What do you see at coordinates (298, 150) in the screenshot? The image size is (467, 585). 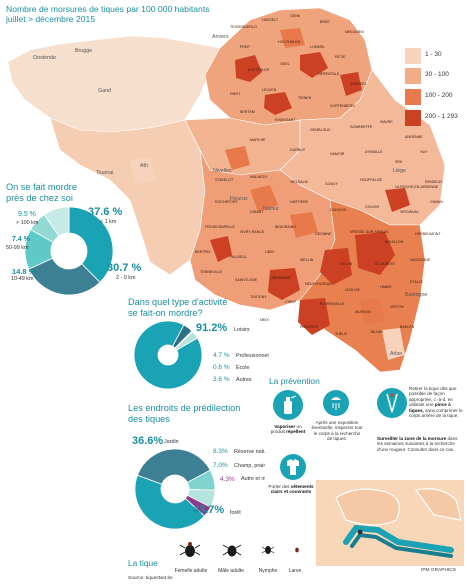 I see `commune-label: DURBUY` at bounding box center [298, 150].